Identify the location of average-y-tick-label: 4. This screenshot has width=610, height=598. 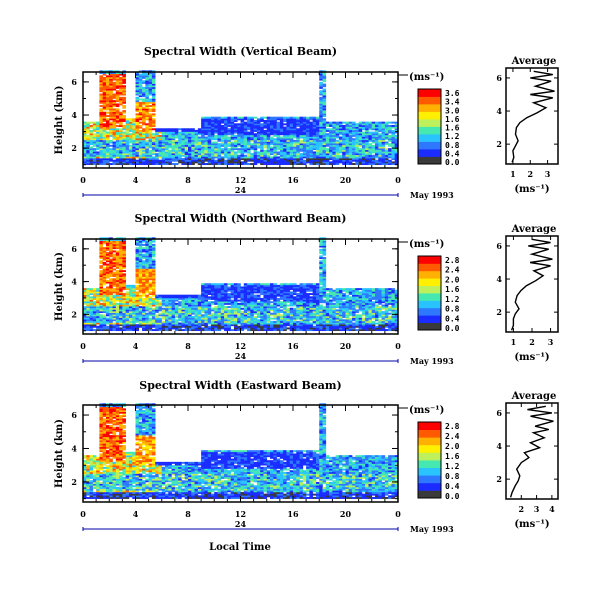
(499, 111).